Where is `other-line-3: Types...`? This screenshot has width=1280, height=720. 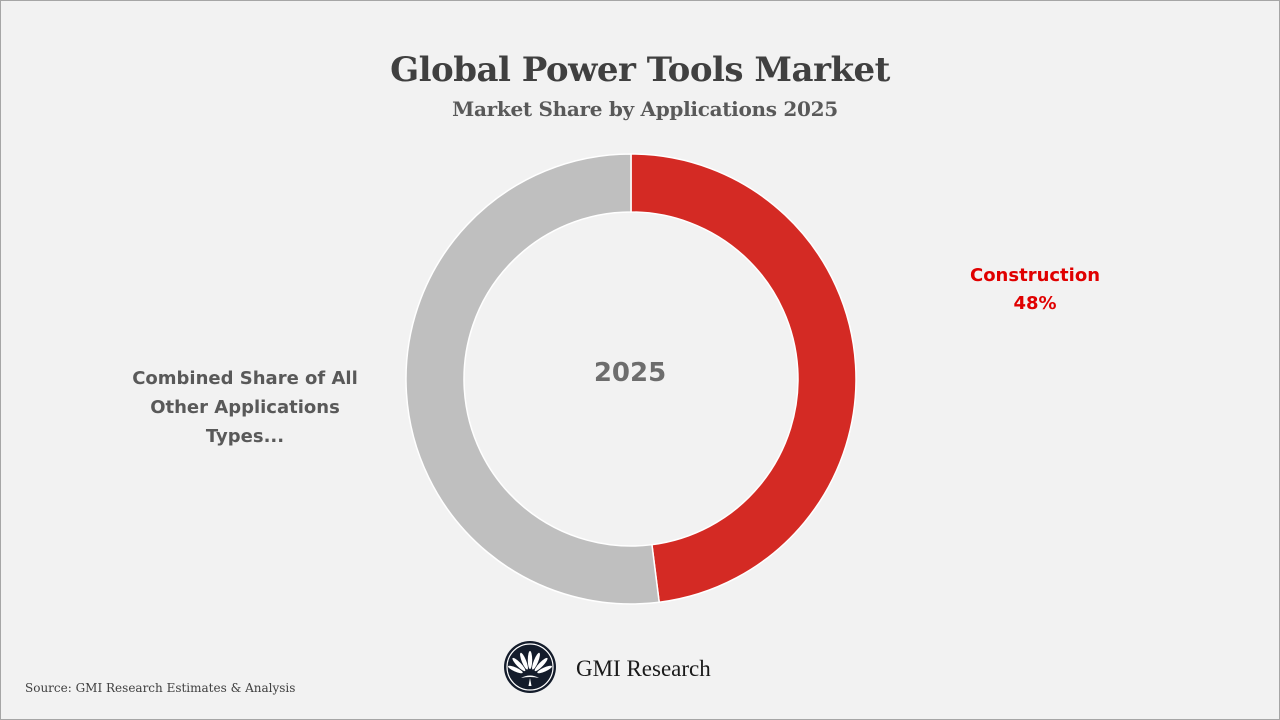 other-line-3: Types... is located at coordinates (245, 436).